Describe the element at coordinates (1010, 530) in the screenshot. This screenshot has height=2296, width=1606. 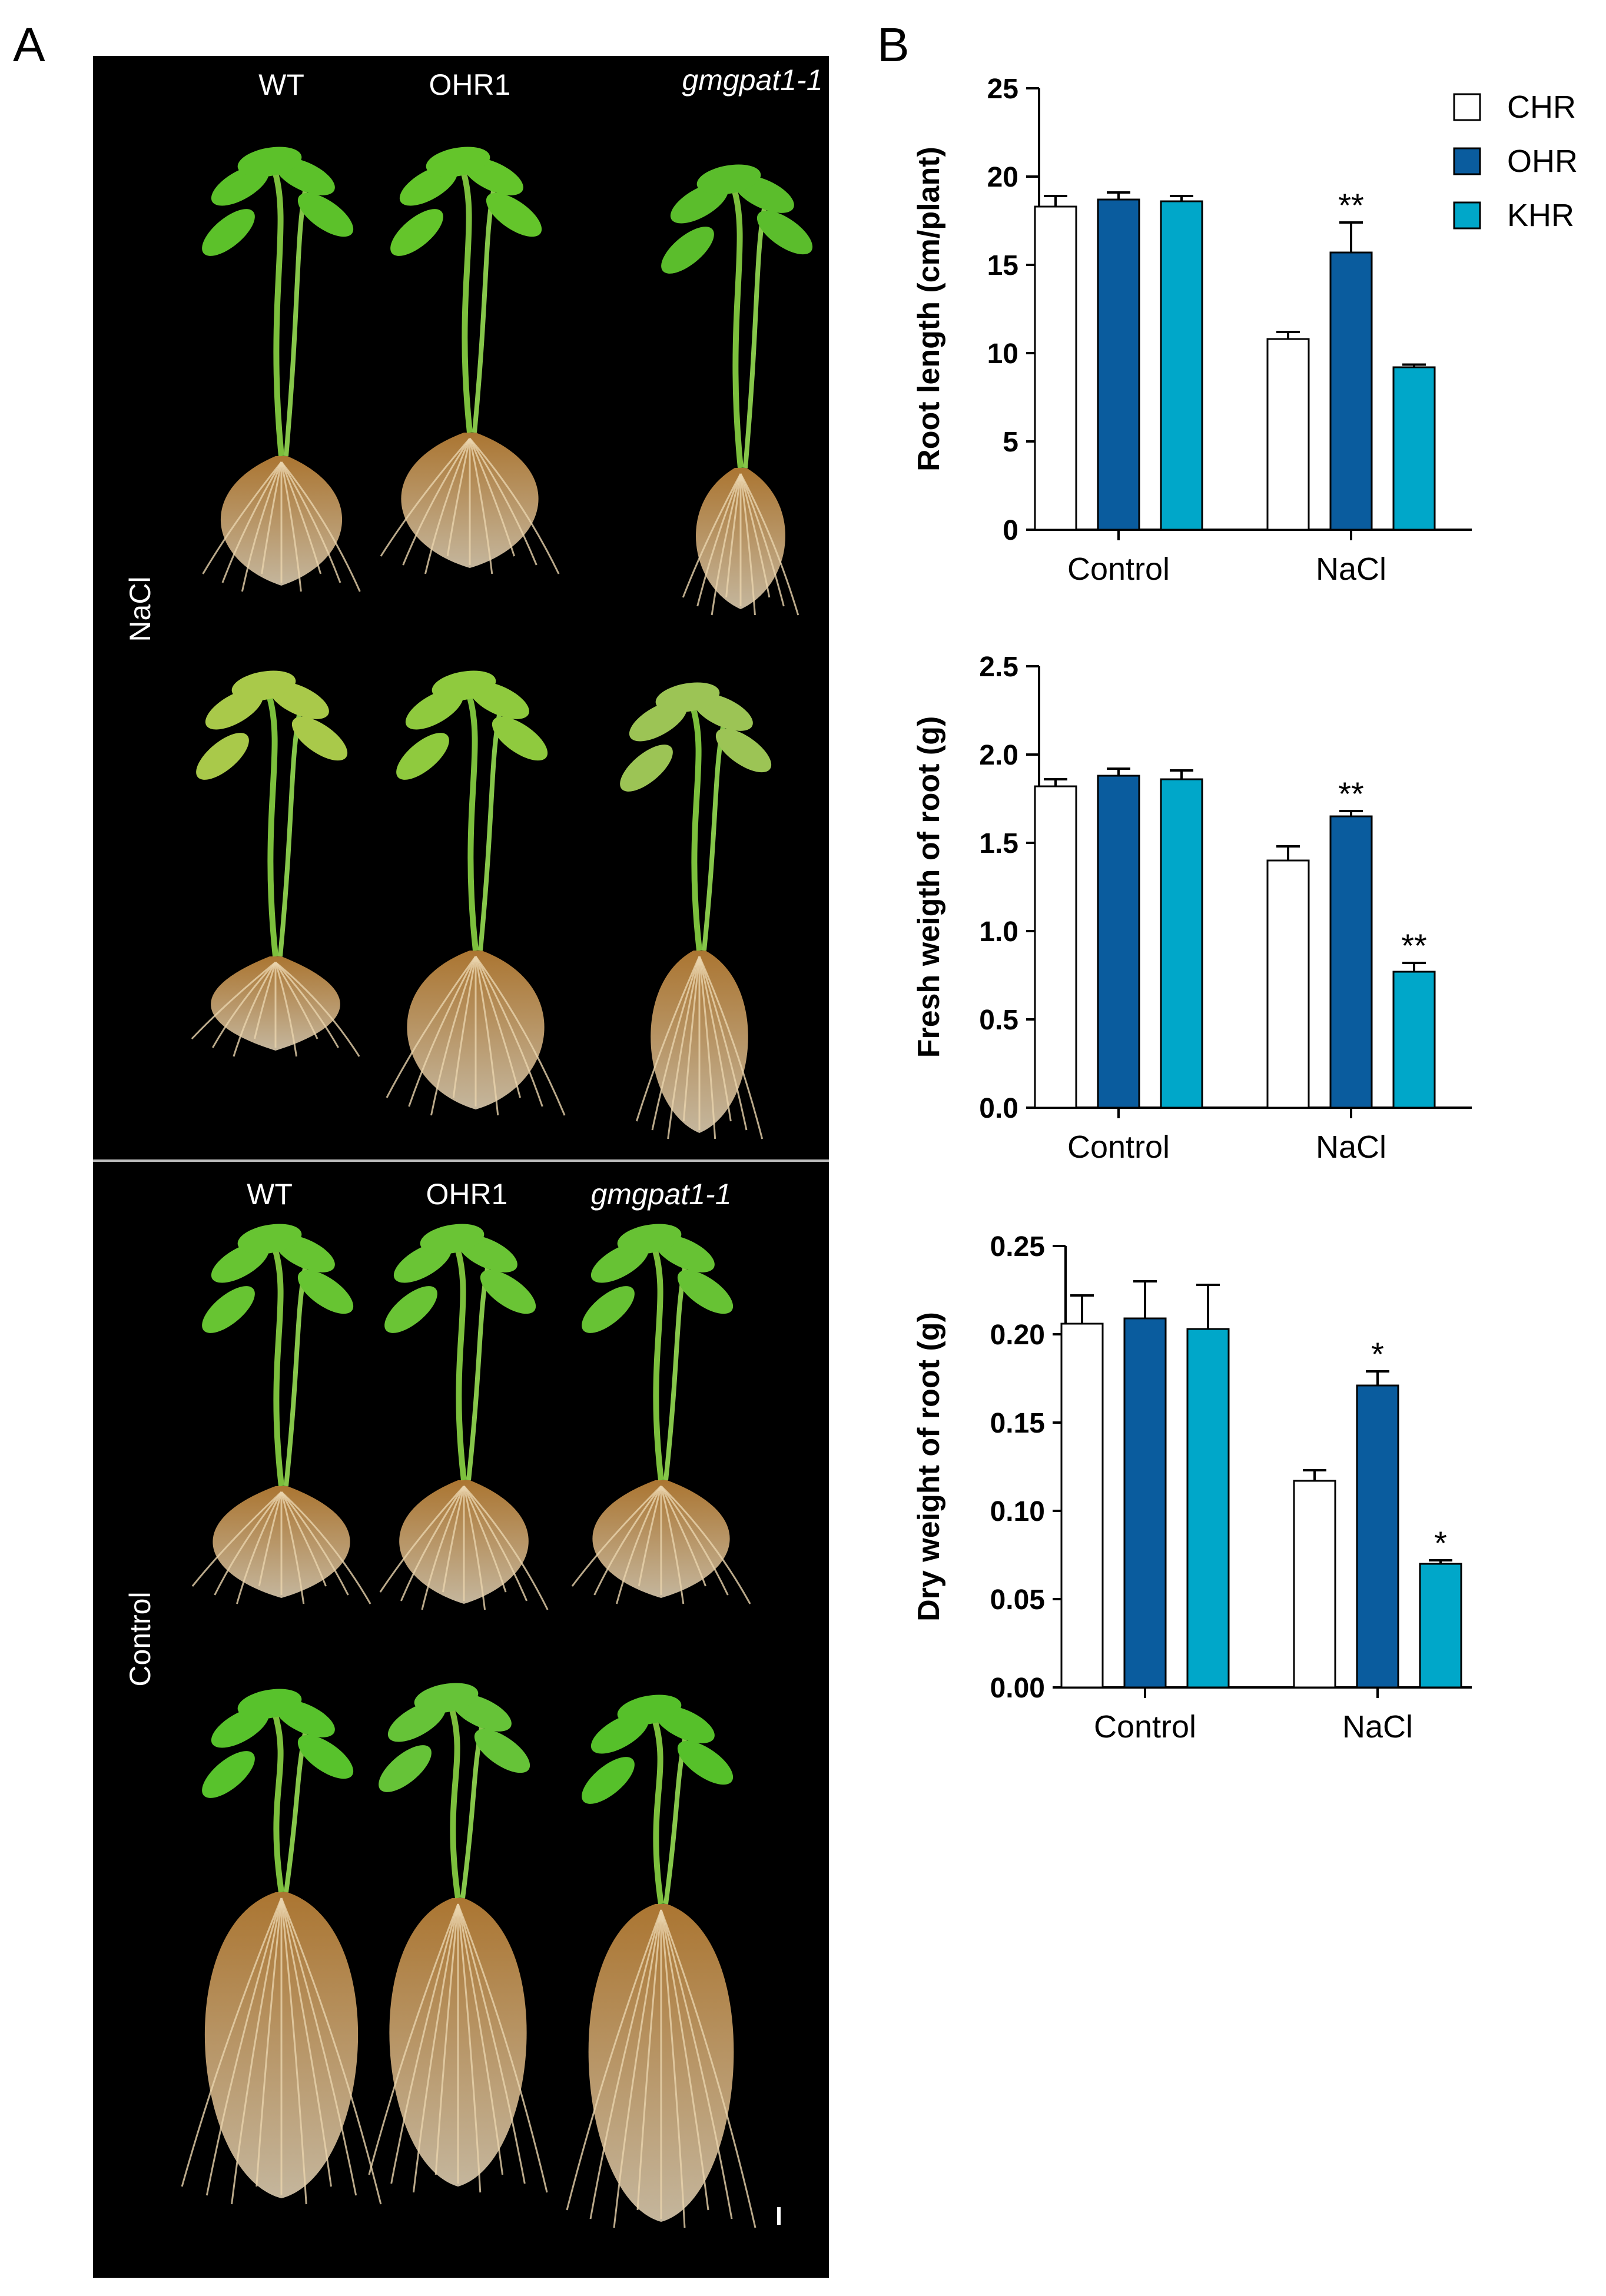
I see `y-tick-label: 0` at that location.